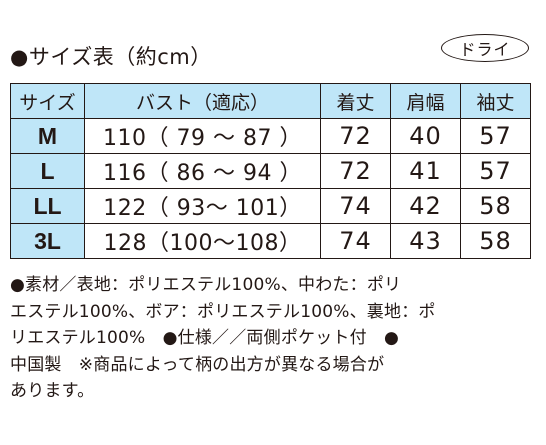  I want to click on header-bust: バスト（適応）, so click(202, 101).